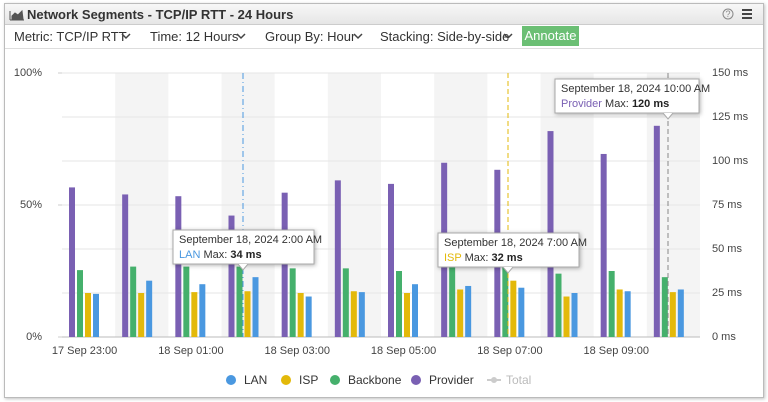 The image size is (768, 402). Describe the element at coordinates (616, 351) in the screenshot. I see `x-tick-label: 18 Sep 09:00` at that location.